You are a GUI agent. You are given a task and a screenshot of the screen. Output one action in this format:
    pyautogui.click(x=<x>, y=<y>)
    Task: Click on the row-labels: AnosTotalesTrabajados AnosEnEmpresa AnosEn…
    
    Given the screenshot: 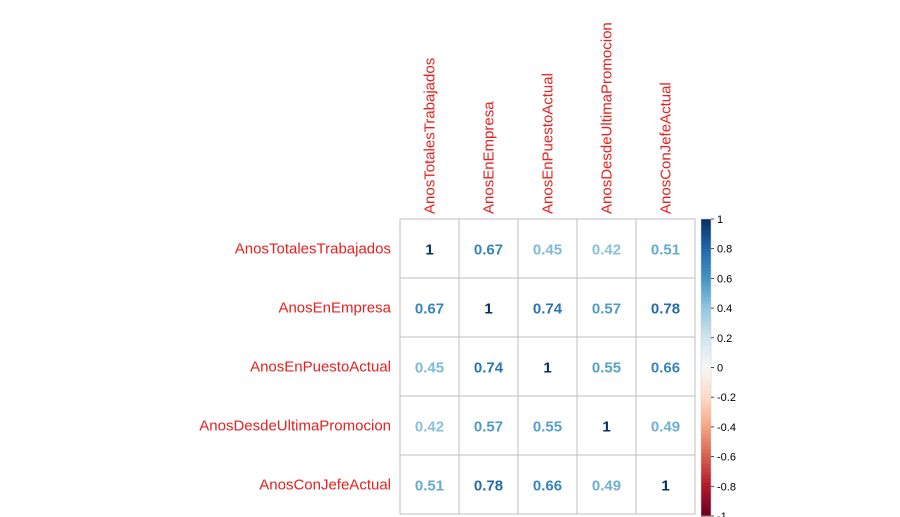 What is the action you would take?
    pyautogui.click(x=295, y=367)
    